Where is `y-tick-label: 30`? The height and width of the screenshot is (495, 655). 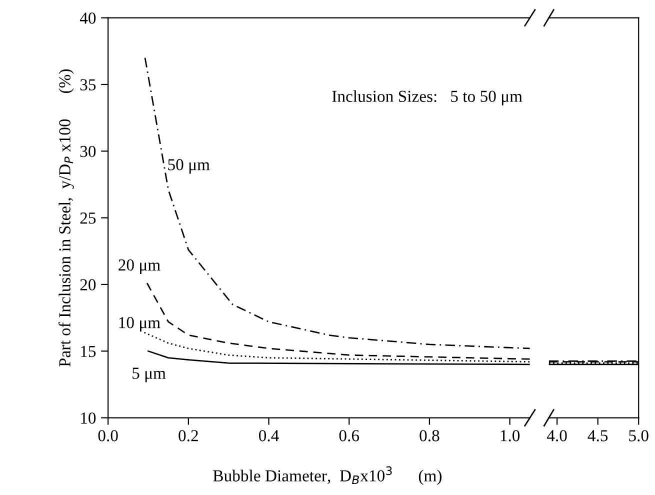 y-tick-label: 30 is located at coordinates (88, 152).